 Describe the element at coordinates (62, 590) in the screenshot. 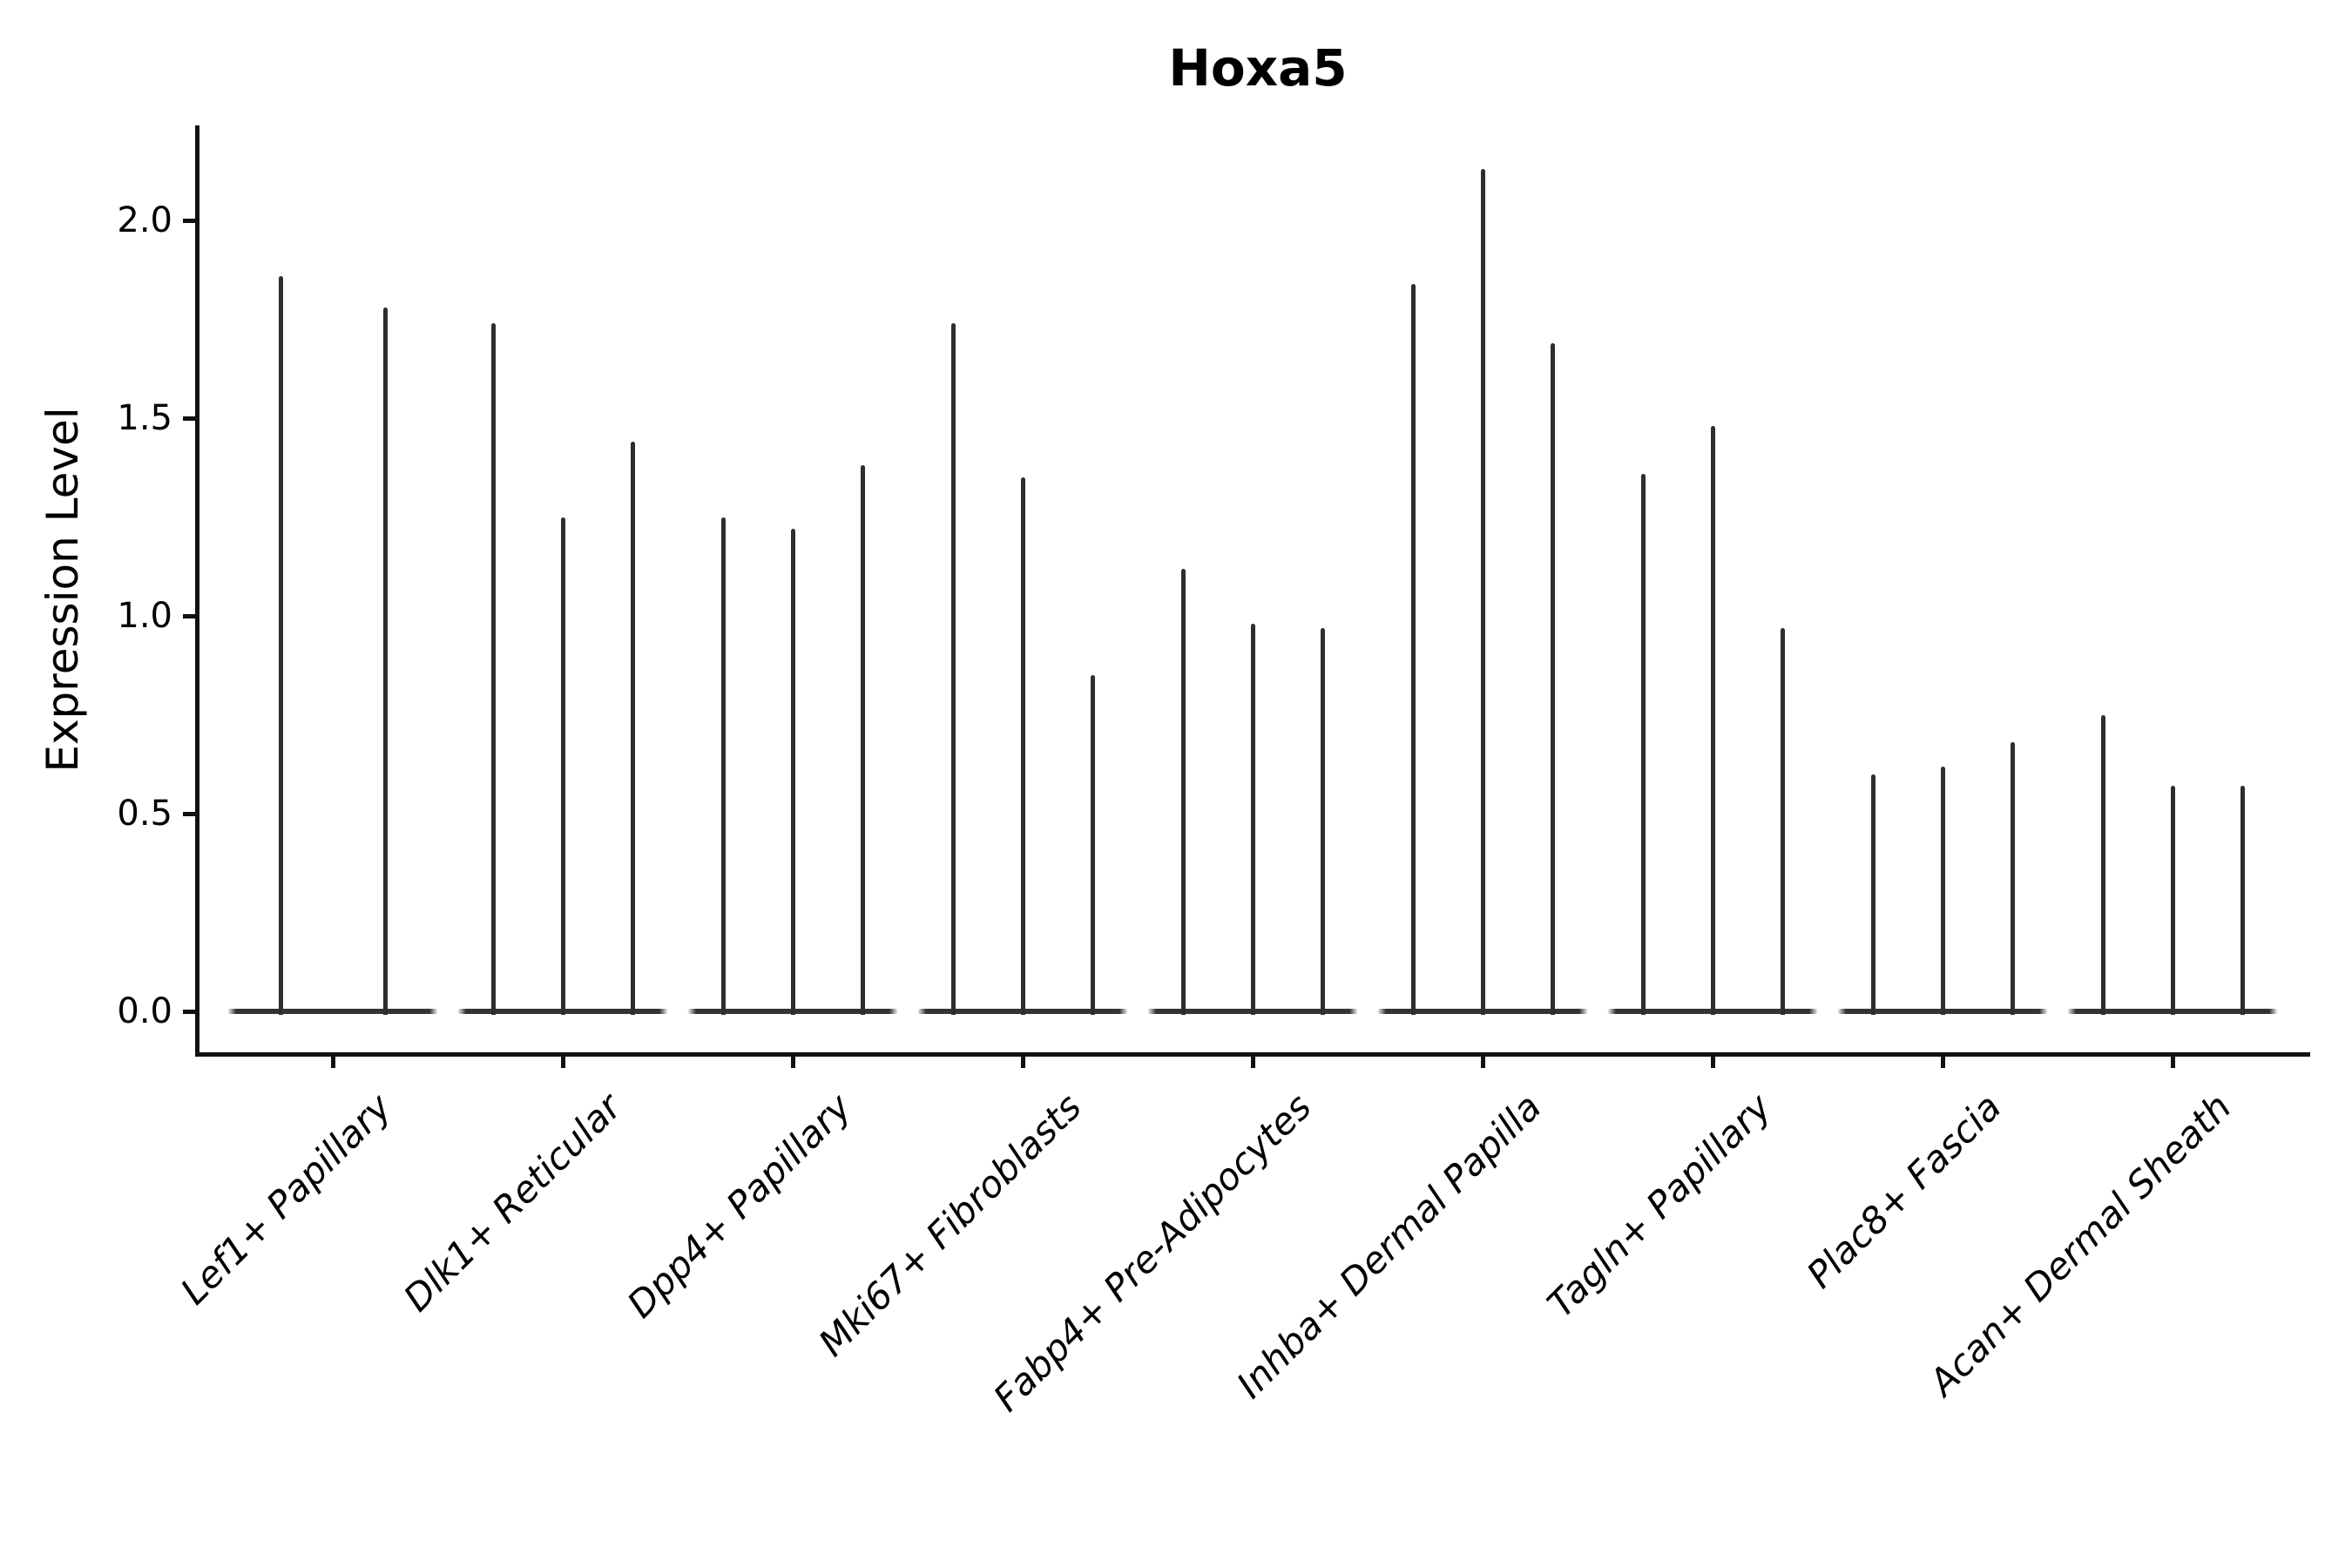

I see `y-axis-title: Expression Level` at that location.